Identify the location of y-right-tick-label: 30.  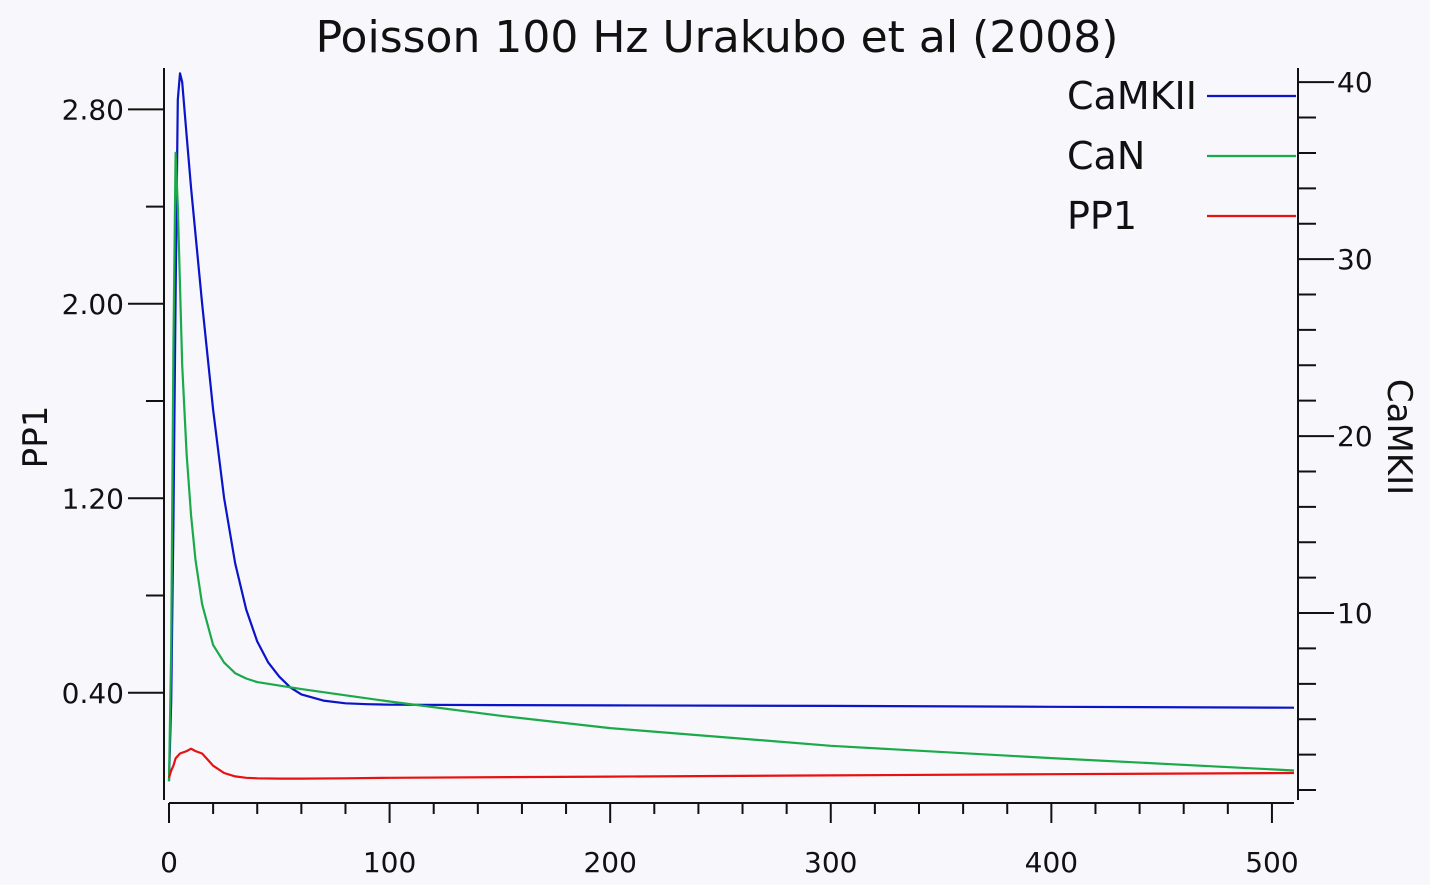
(1355, 259).